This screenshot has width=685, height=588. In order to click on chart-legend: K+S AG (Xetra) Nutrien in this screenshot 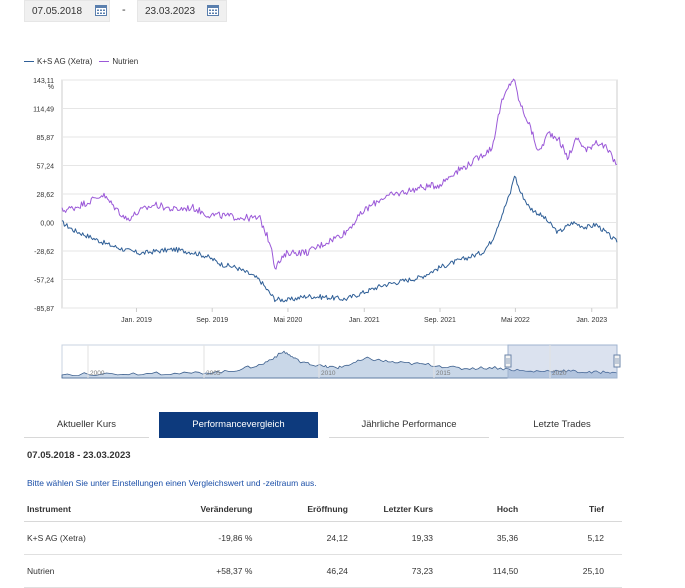, I will do `click(84, 61)`.